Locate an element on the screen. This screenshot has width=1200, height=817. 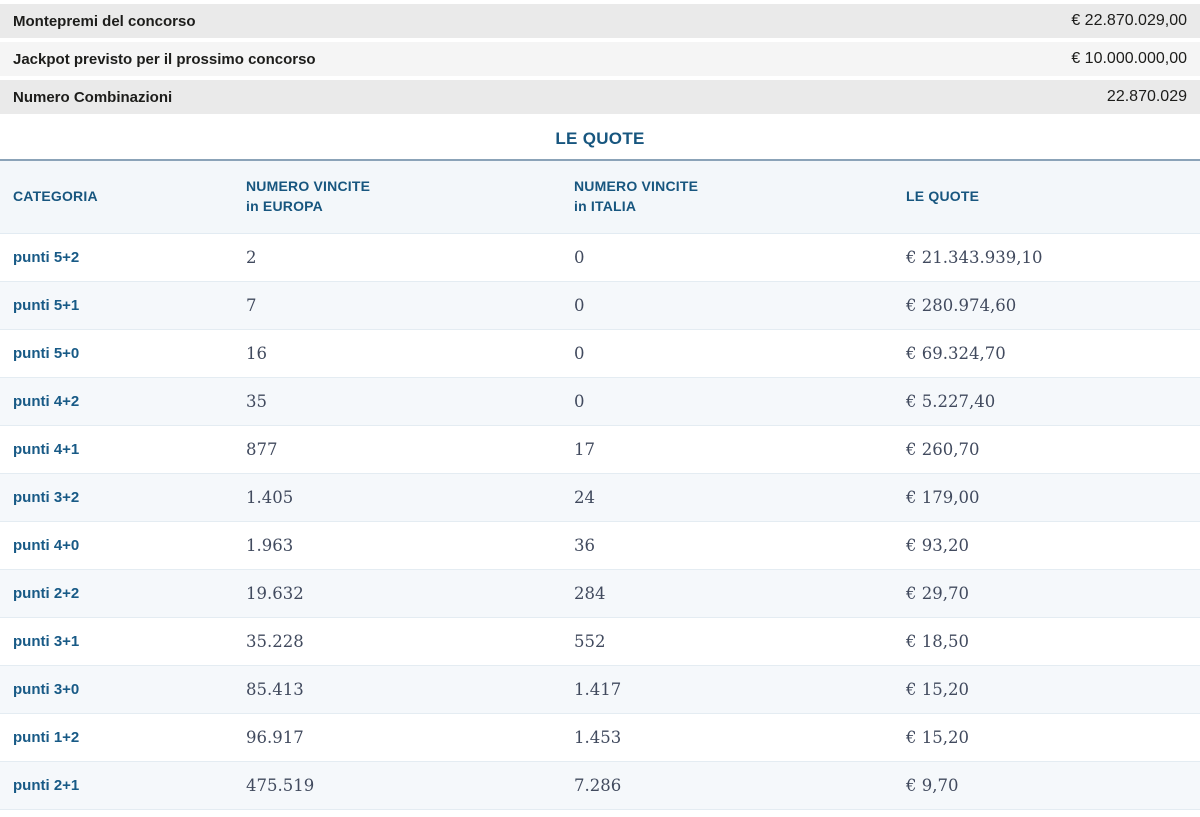
quote-cell: € 260,70 is located at coordinates (1046, 449).